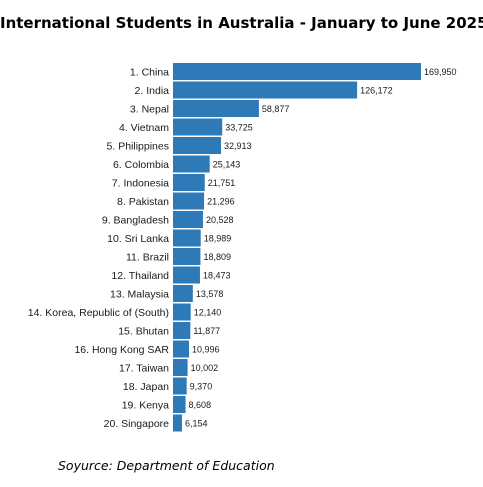 This screenshot has height=487, width=483. Describe the element at coordinates (221, 202) in the screenshot. I see `value-label: 21,296` at that location.